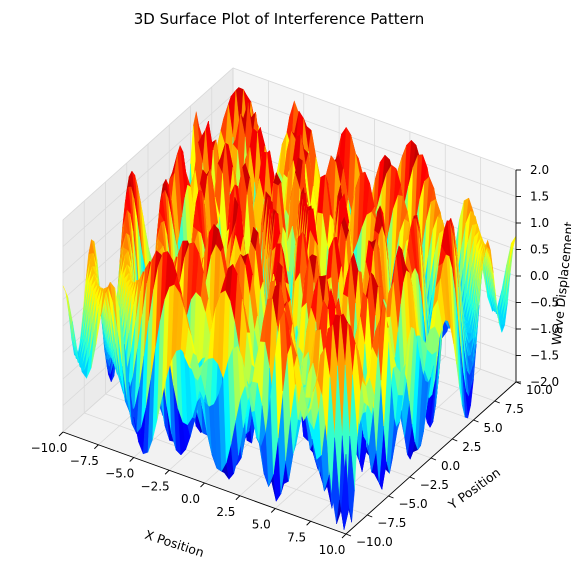  I want to click on x-tick-label: −7.5, so click(84, 461).